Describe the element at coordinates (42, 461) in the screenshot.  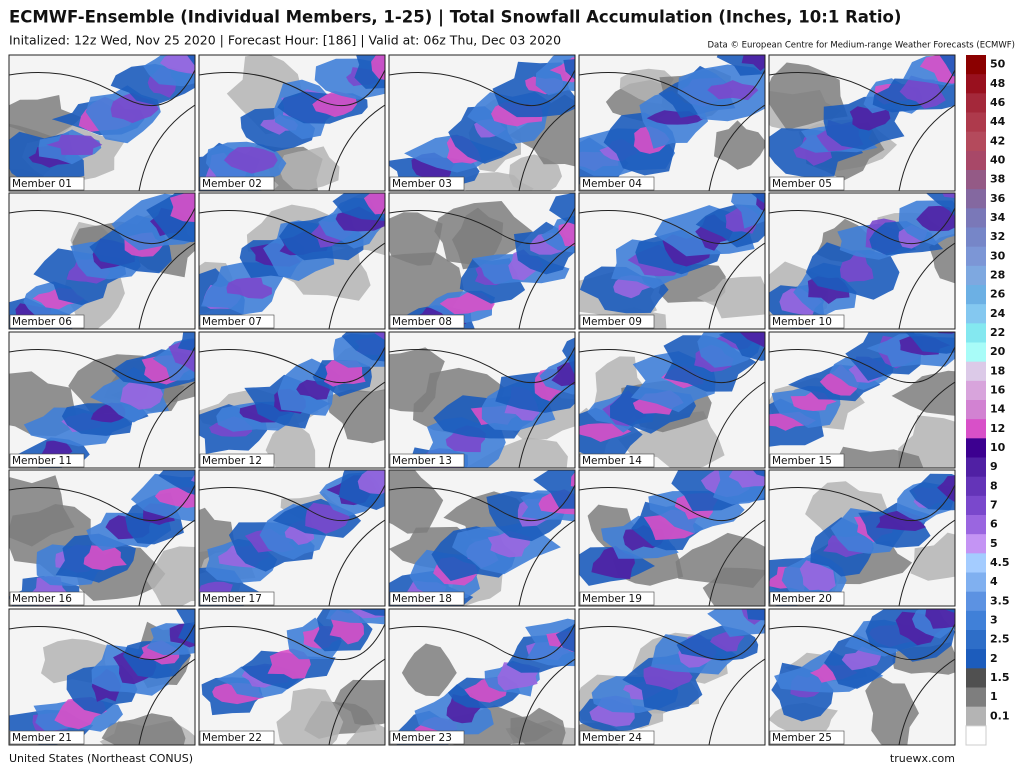
I see `member-label: Member 11` at that location.